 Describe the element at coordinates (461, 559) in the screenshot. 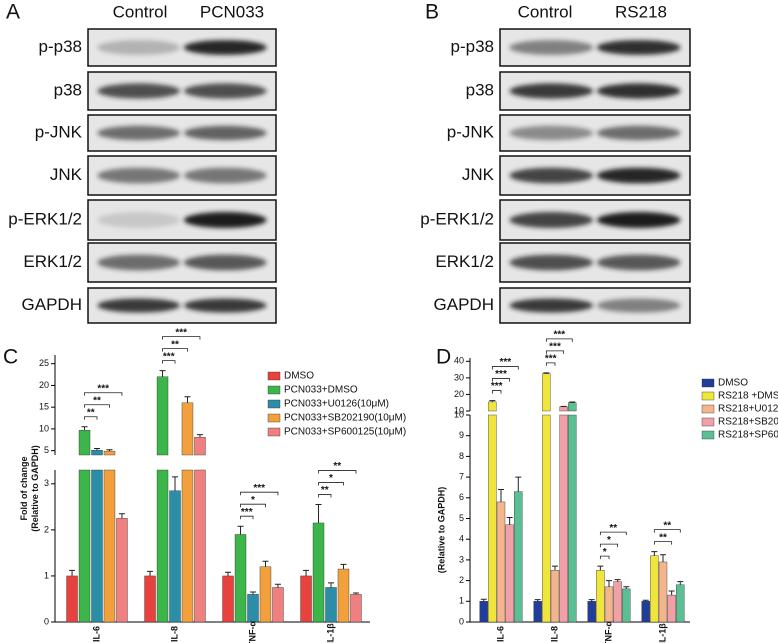

I see `y-tick-label: 3` at that location.